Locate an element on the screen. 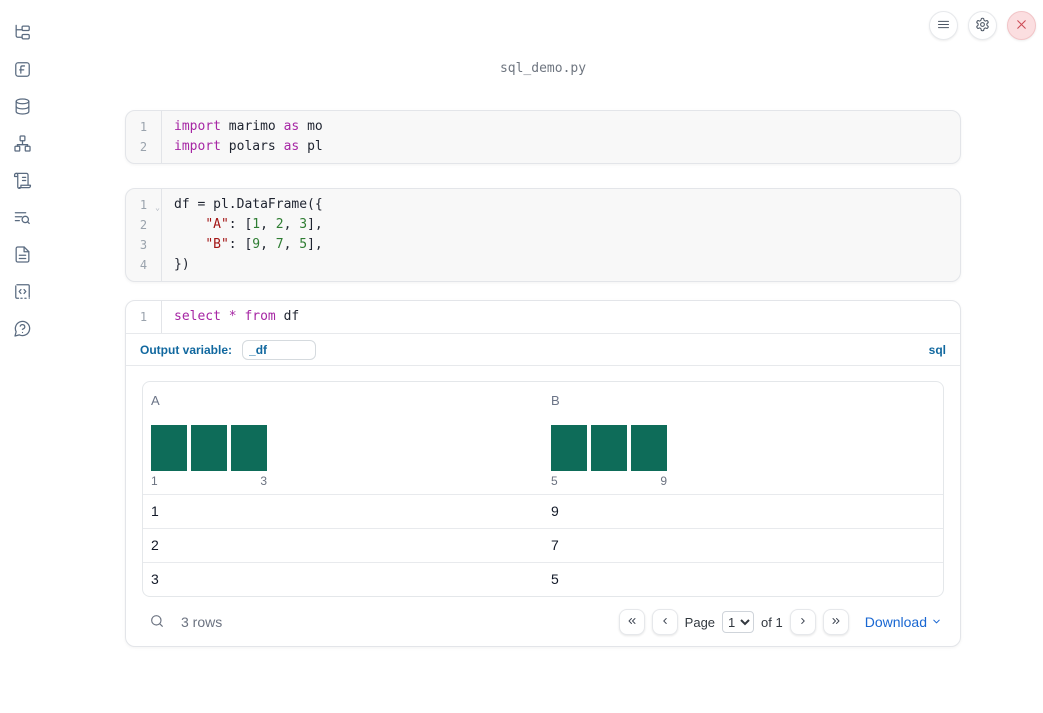 This screenshot has height=713, width=1043. chevron-left-icon is located at coordinates (665, 622).